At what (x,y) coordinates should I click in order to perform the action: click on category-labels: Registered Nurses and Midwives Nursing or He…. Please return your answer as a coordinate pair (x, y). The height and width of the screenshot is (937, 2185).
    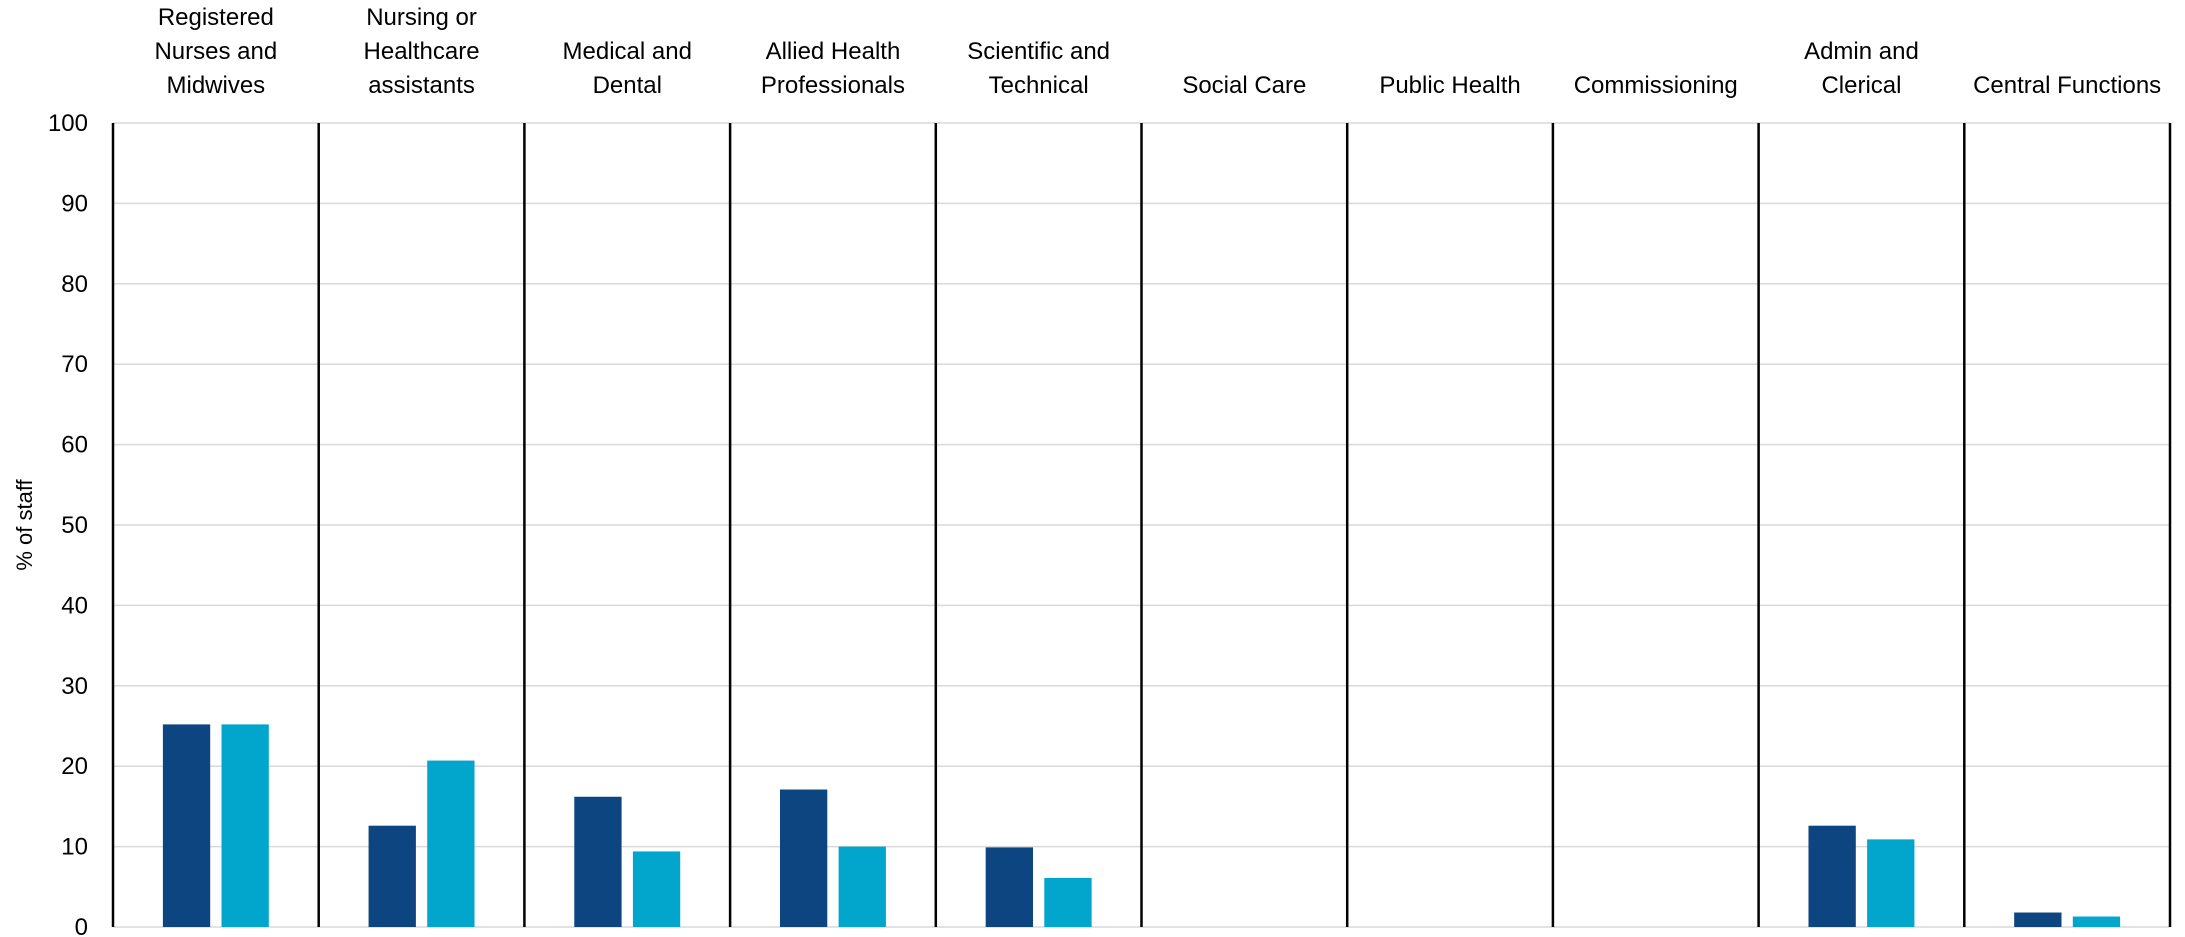
    Looking at the image, I should click on (1157, 51).